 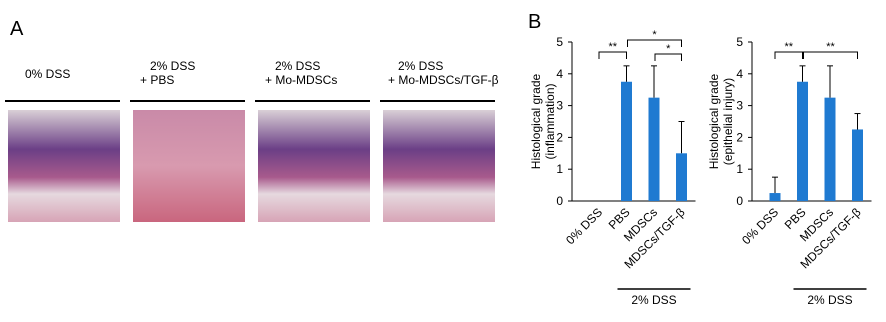 What do you see at coordinates (47, 74) in the screenshot?
I see `caption: 0% DSS` at bounding box center [47, 74].